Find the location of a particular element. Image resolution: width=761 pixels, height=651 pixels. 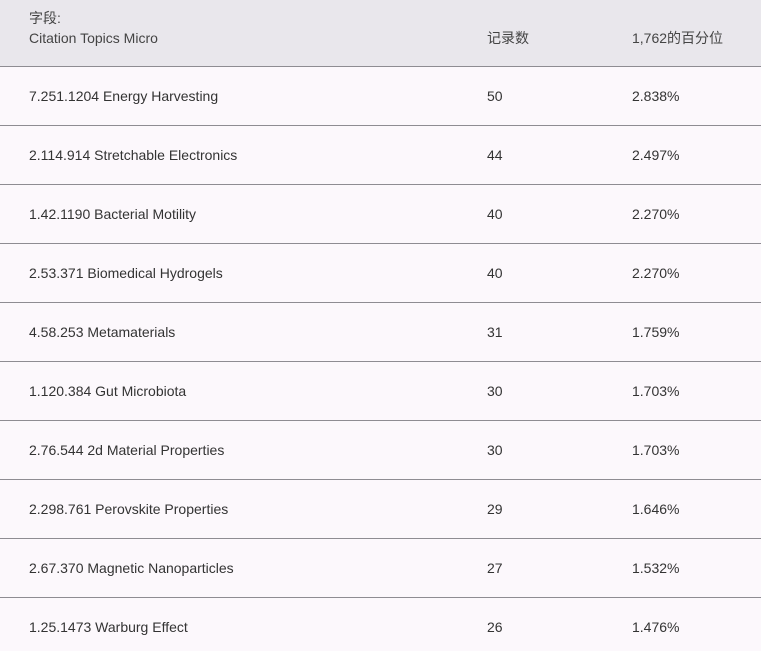

record-count-column-header: 记录数 is located at coordinates (508, 38).